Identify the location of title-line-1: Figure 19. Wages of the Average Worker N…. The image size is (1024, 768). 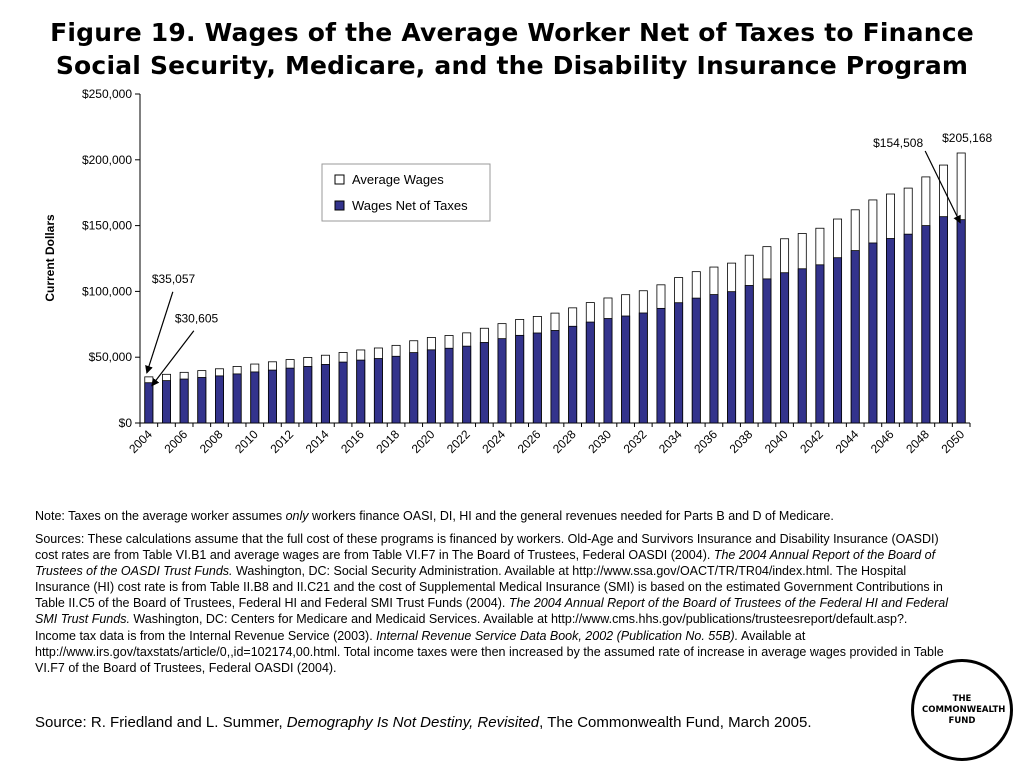
(512, 32).